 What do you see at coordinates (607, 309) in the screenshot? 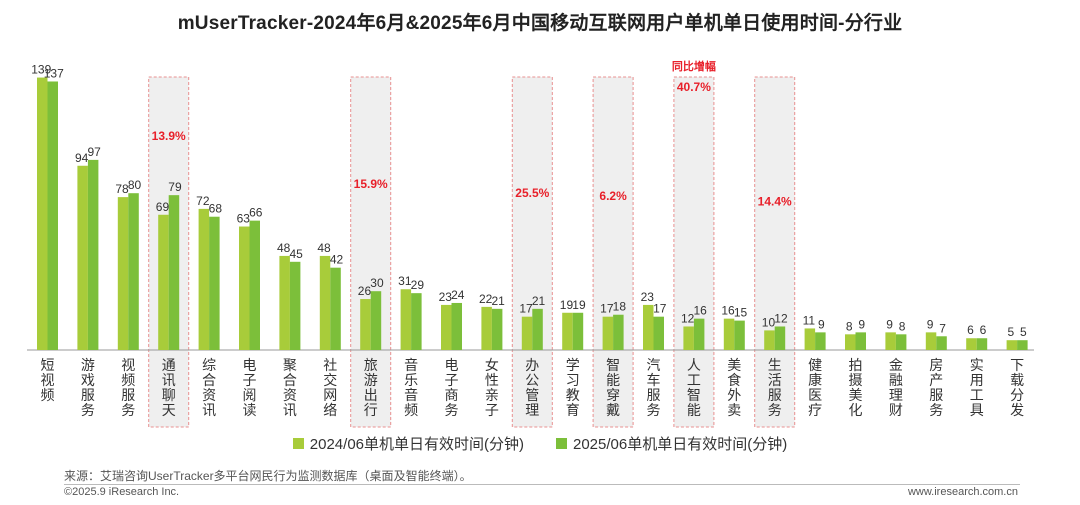
I see `data-label-2024: 17` at bounding box center [607, 309].